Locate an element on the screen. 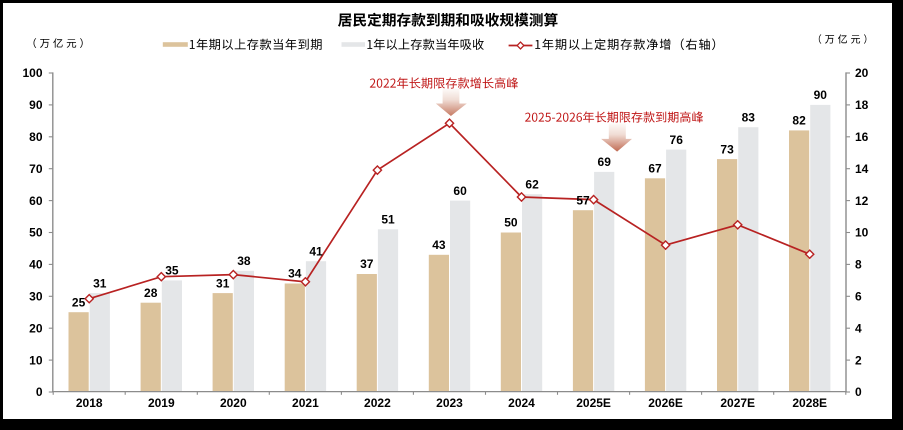 Image resolution: width=903 pixels, height=430 pixels. svg-text: 2023 is located at coordinates (449, 403).